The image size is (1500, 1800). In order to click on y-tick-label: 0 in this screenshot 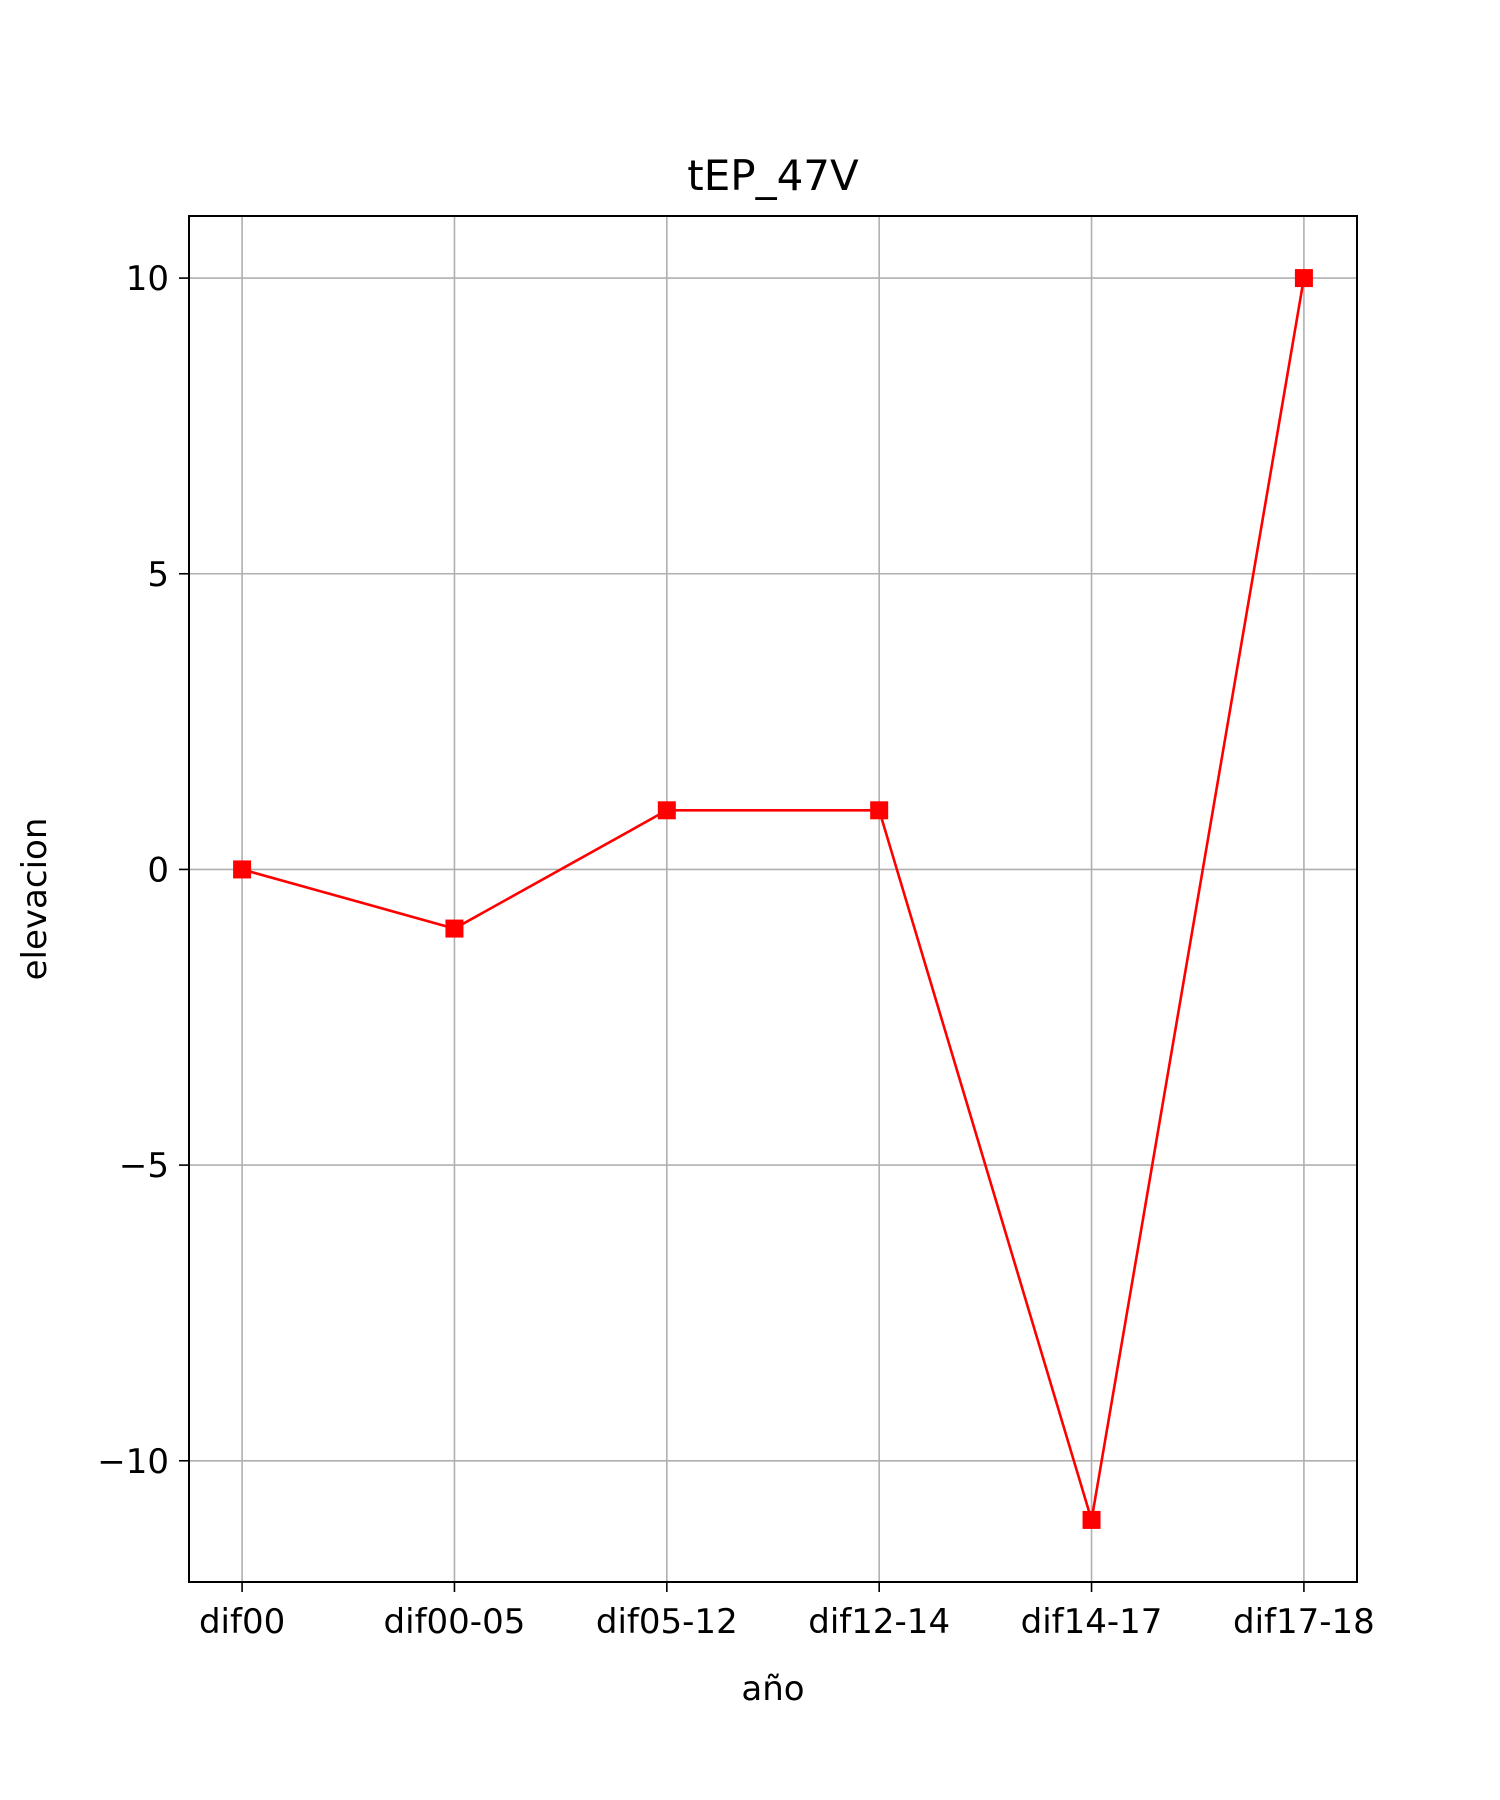, I will do `click(158, 870)`.